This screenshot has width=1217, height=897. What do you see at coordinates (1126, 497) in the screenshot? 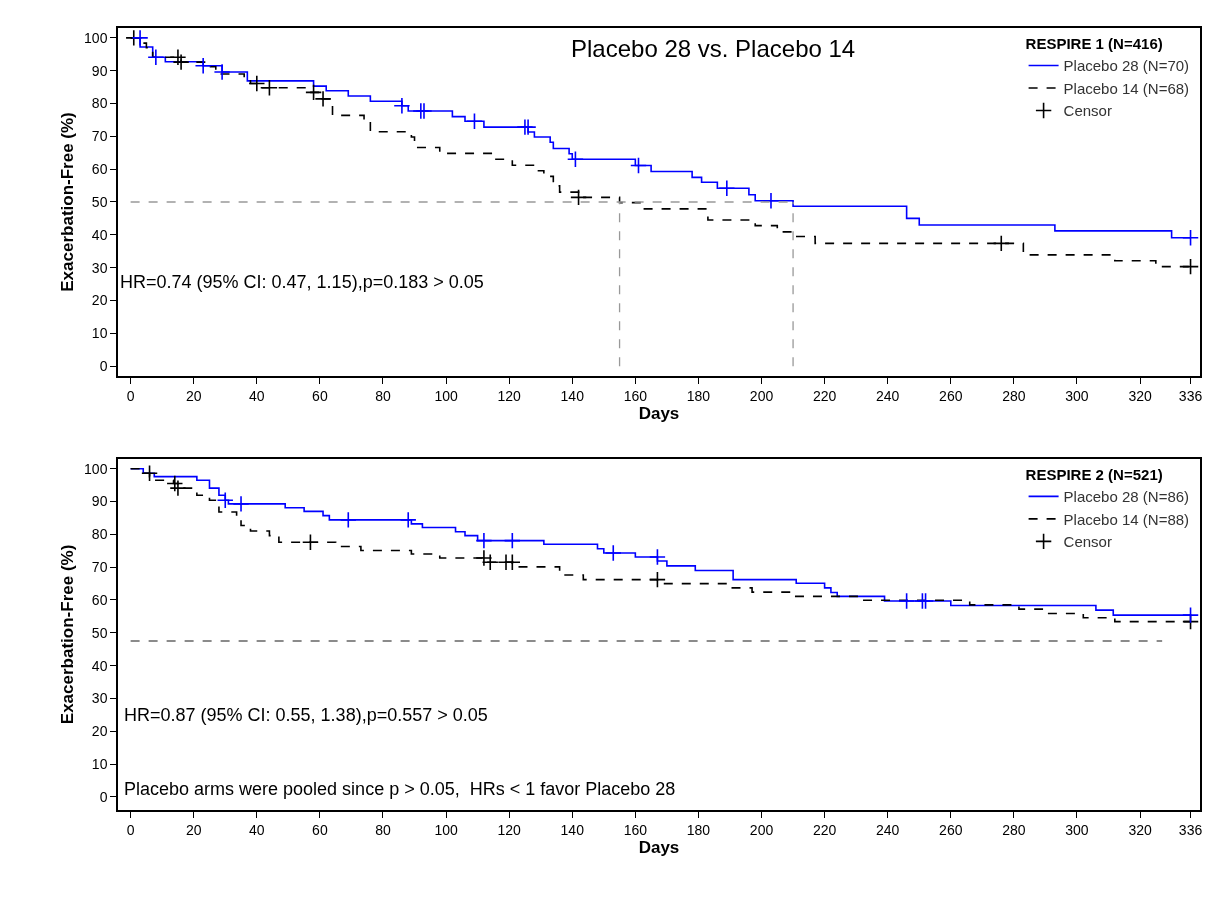
I see `legend-label: Placebo 28 (N=86)` at bounding box center [1126, 497].